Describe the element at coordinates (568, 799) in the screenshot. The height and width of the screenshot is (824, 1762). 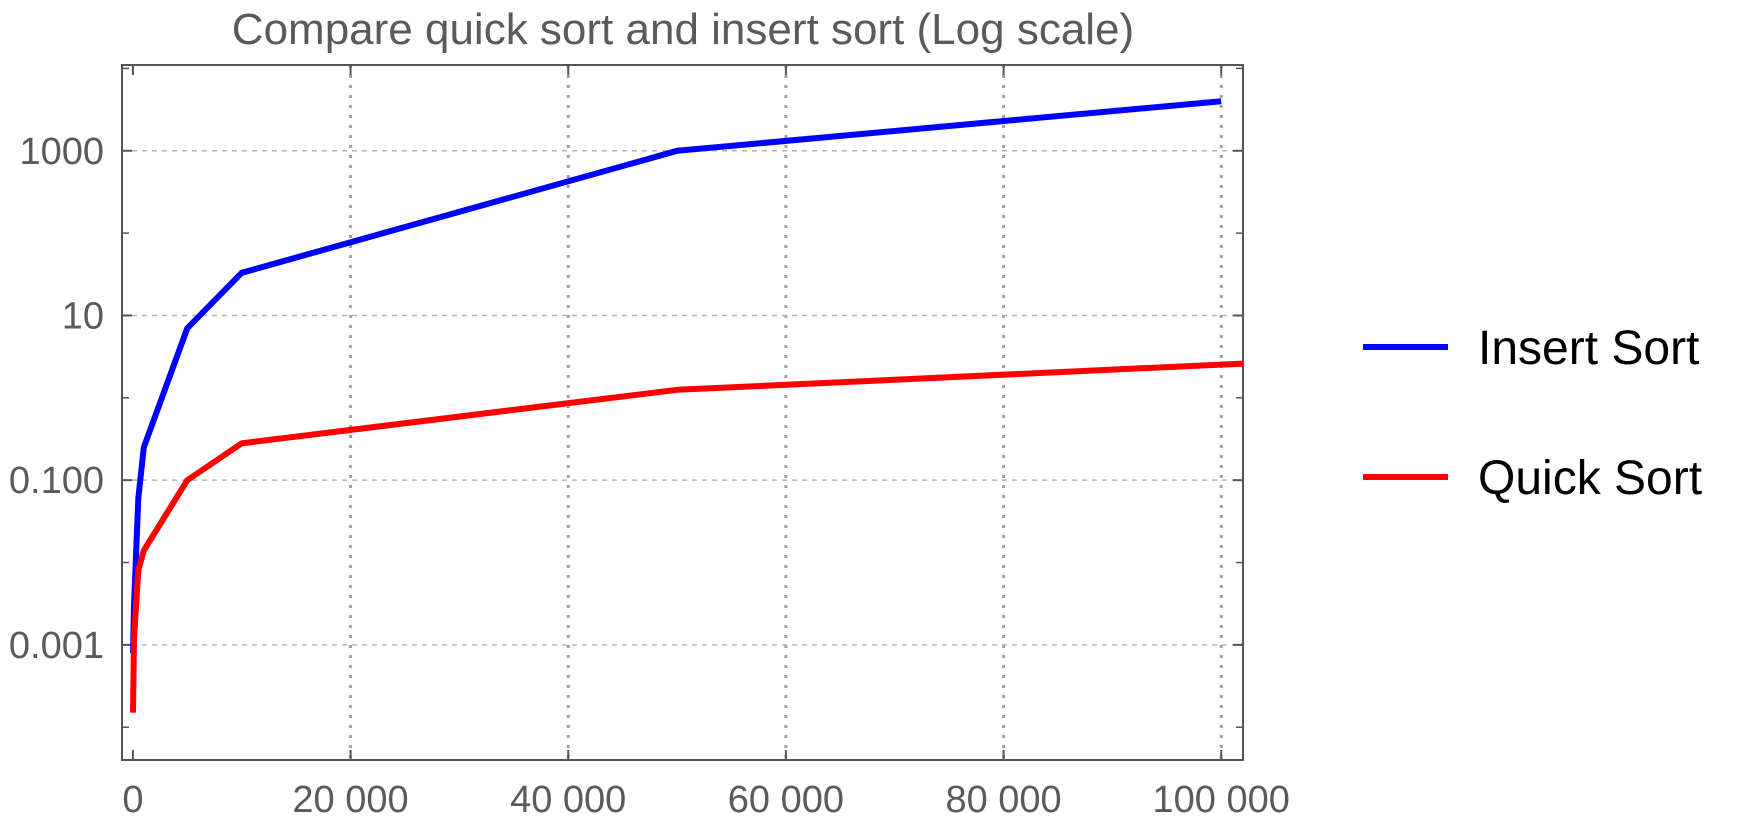
I see `x-tick-label: 40 000` at that location.